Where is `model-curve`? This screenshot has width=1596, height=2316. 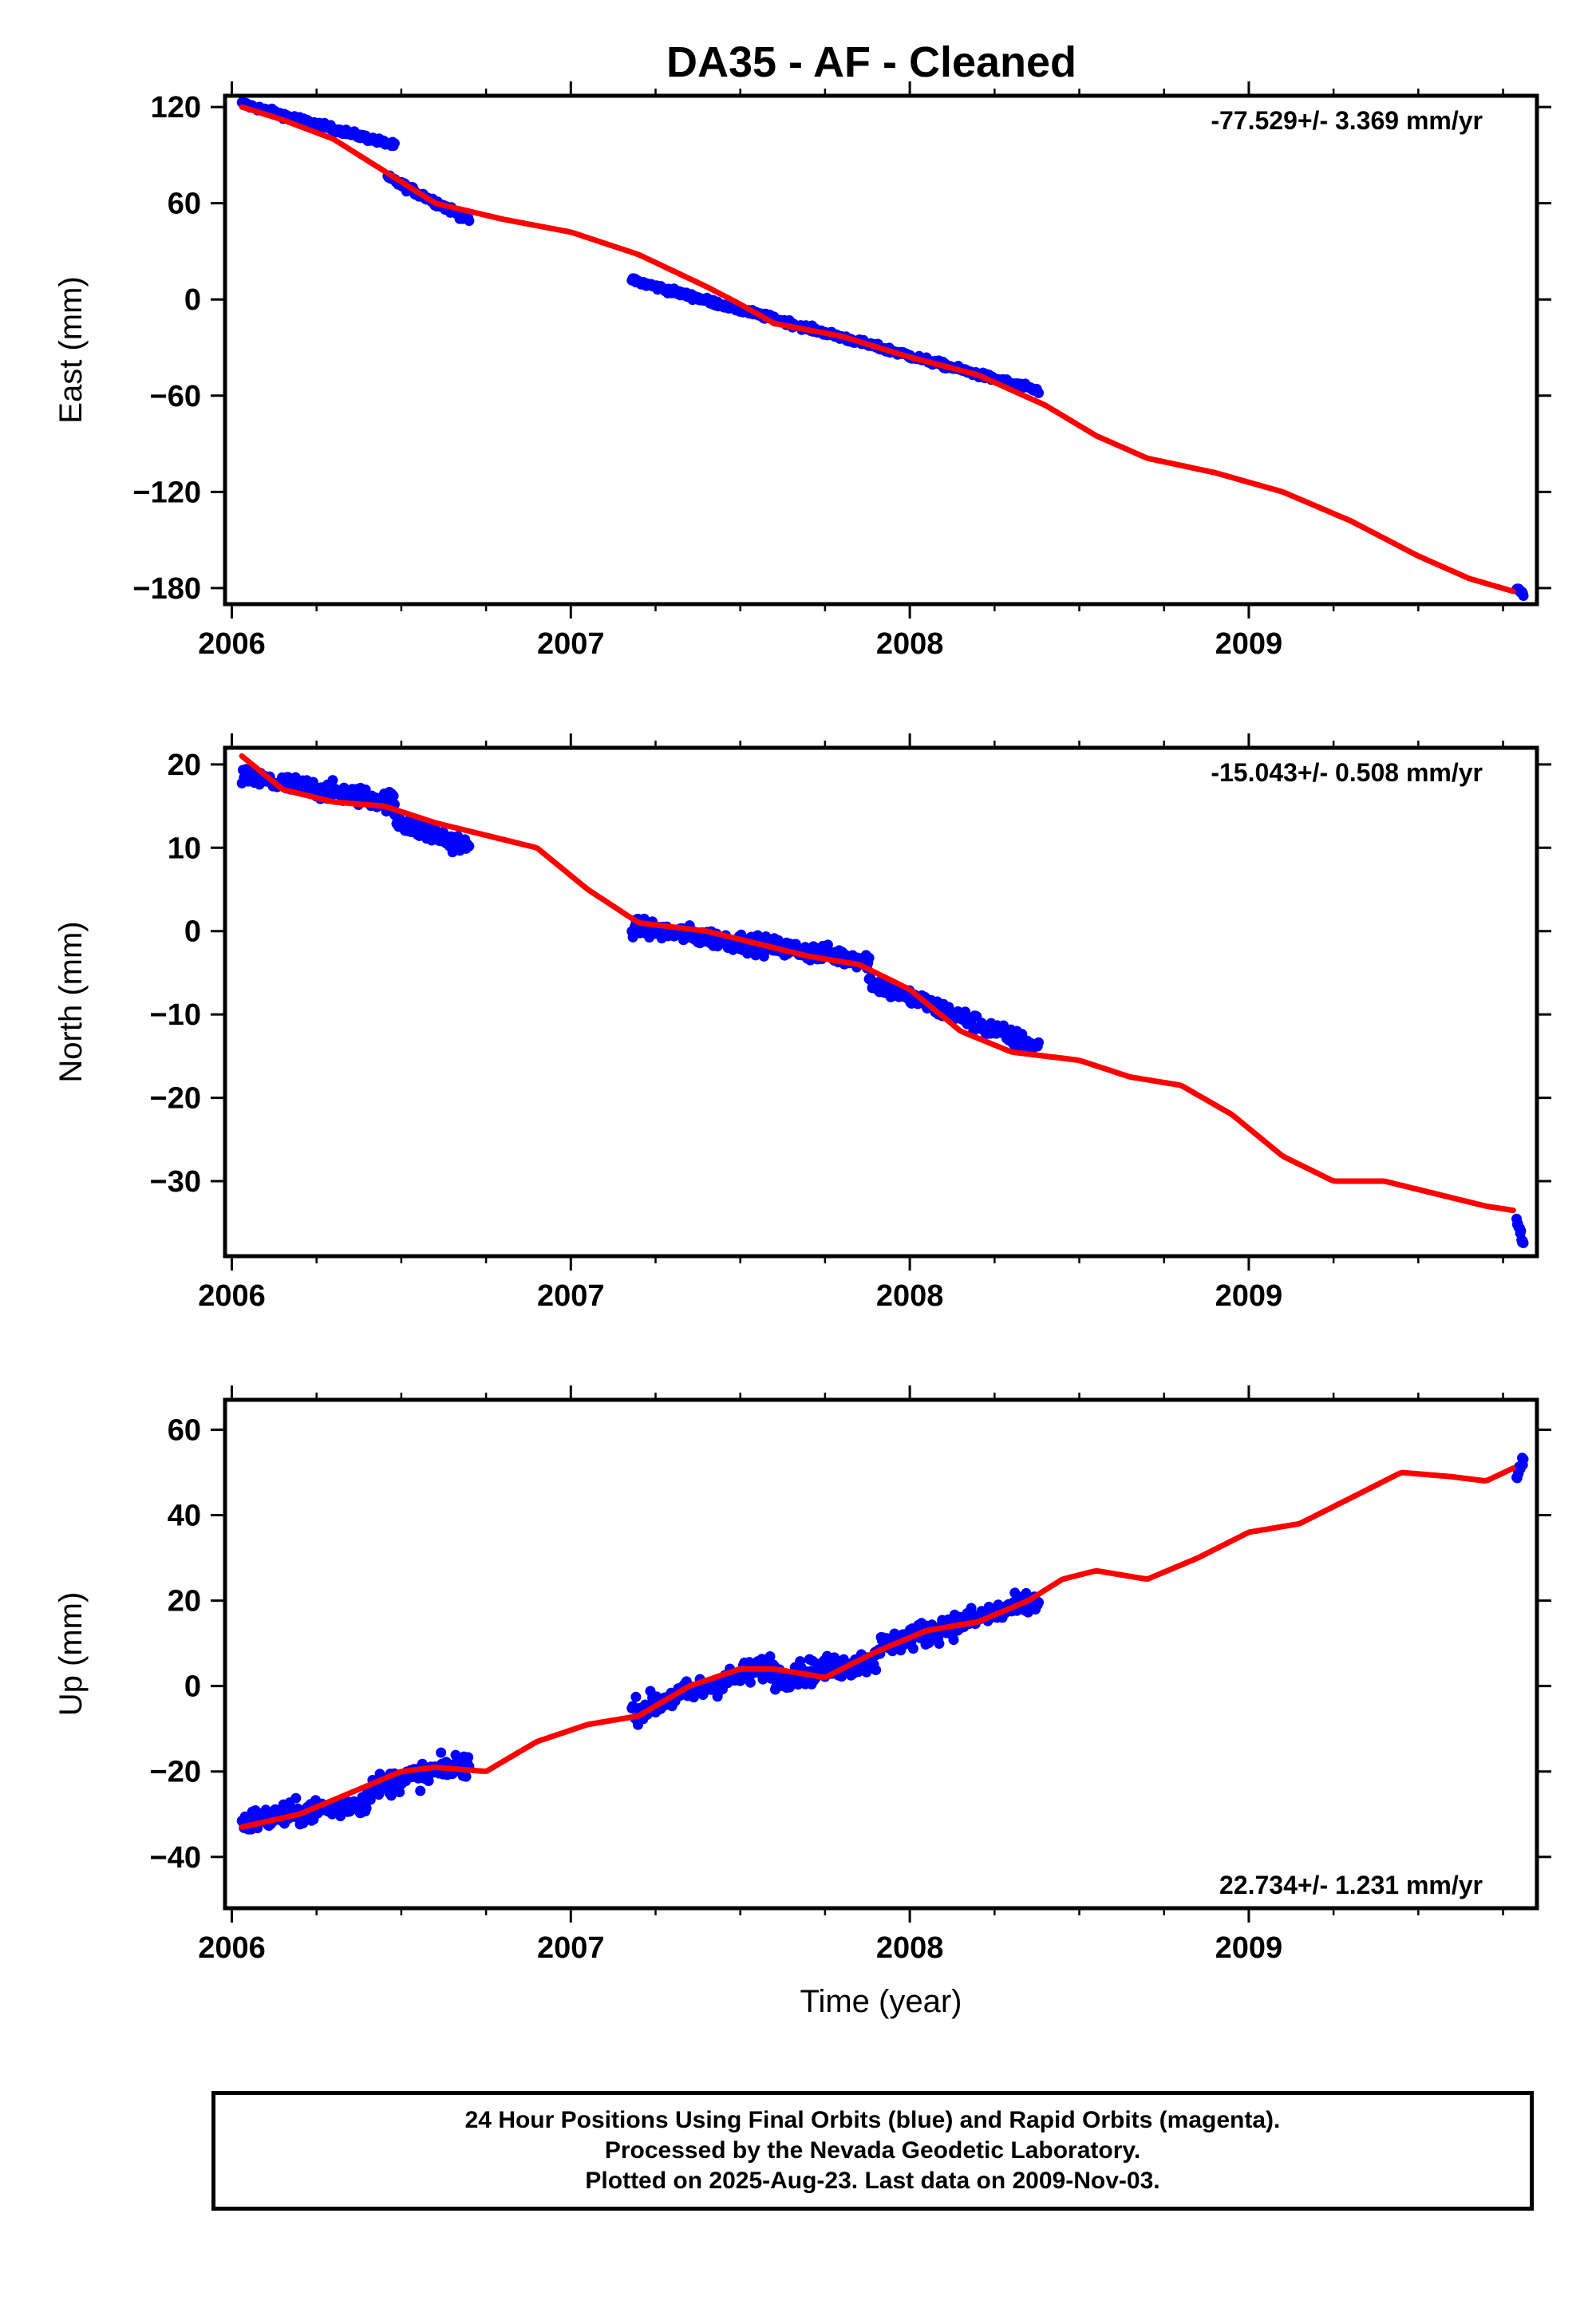
model-curve is located at coordinates (878, 1648).